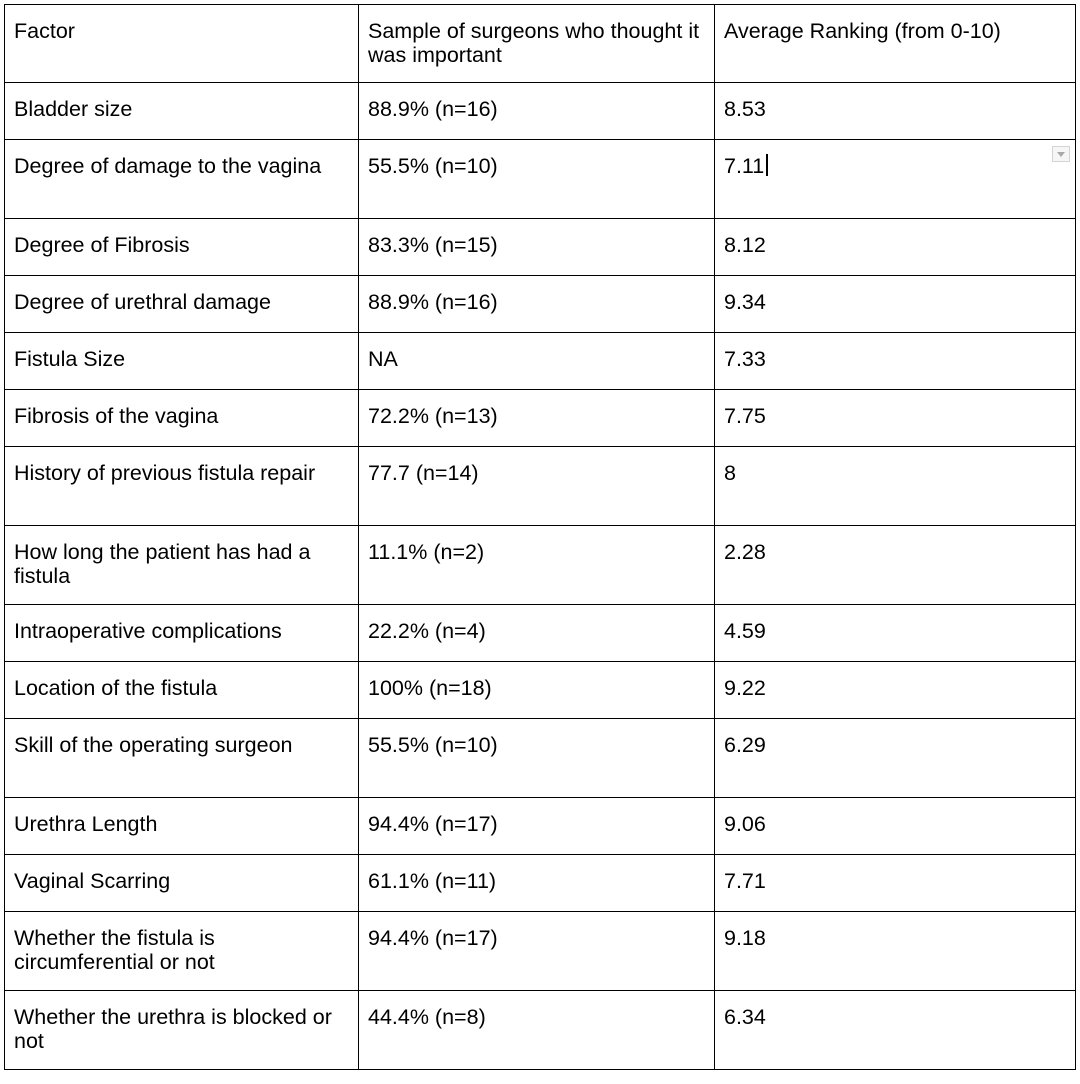 This screenshot has width=1080, height=1084. I want to click on table-row: Vaginal Scarring 61.1% (n=11) 7.71, so click(540, 883).